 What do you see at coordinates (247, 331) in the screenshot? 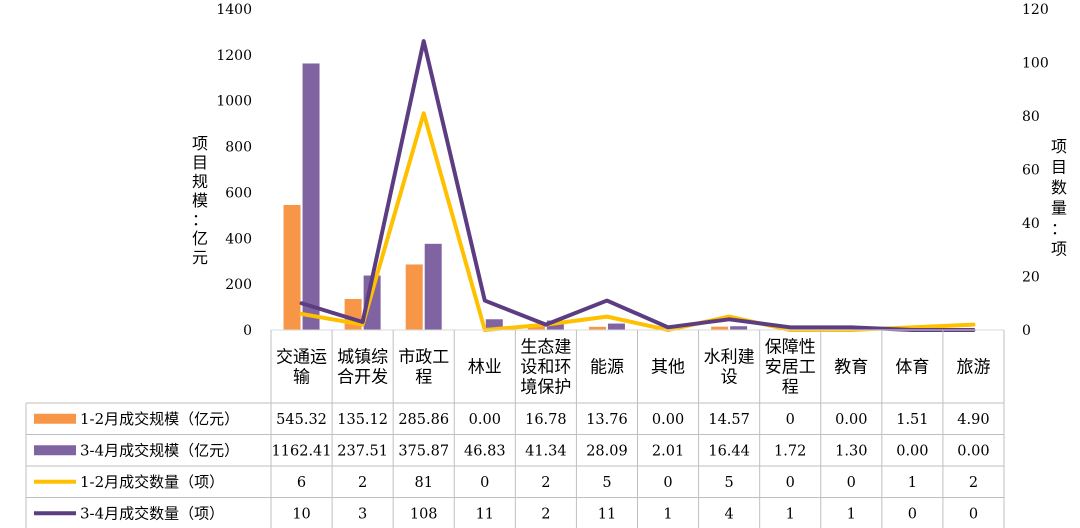
I see `left-axis-tick: 0` at bounding box center [247, 331].